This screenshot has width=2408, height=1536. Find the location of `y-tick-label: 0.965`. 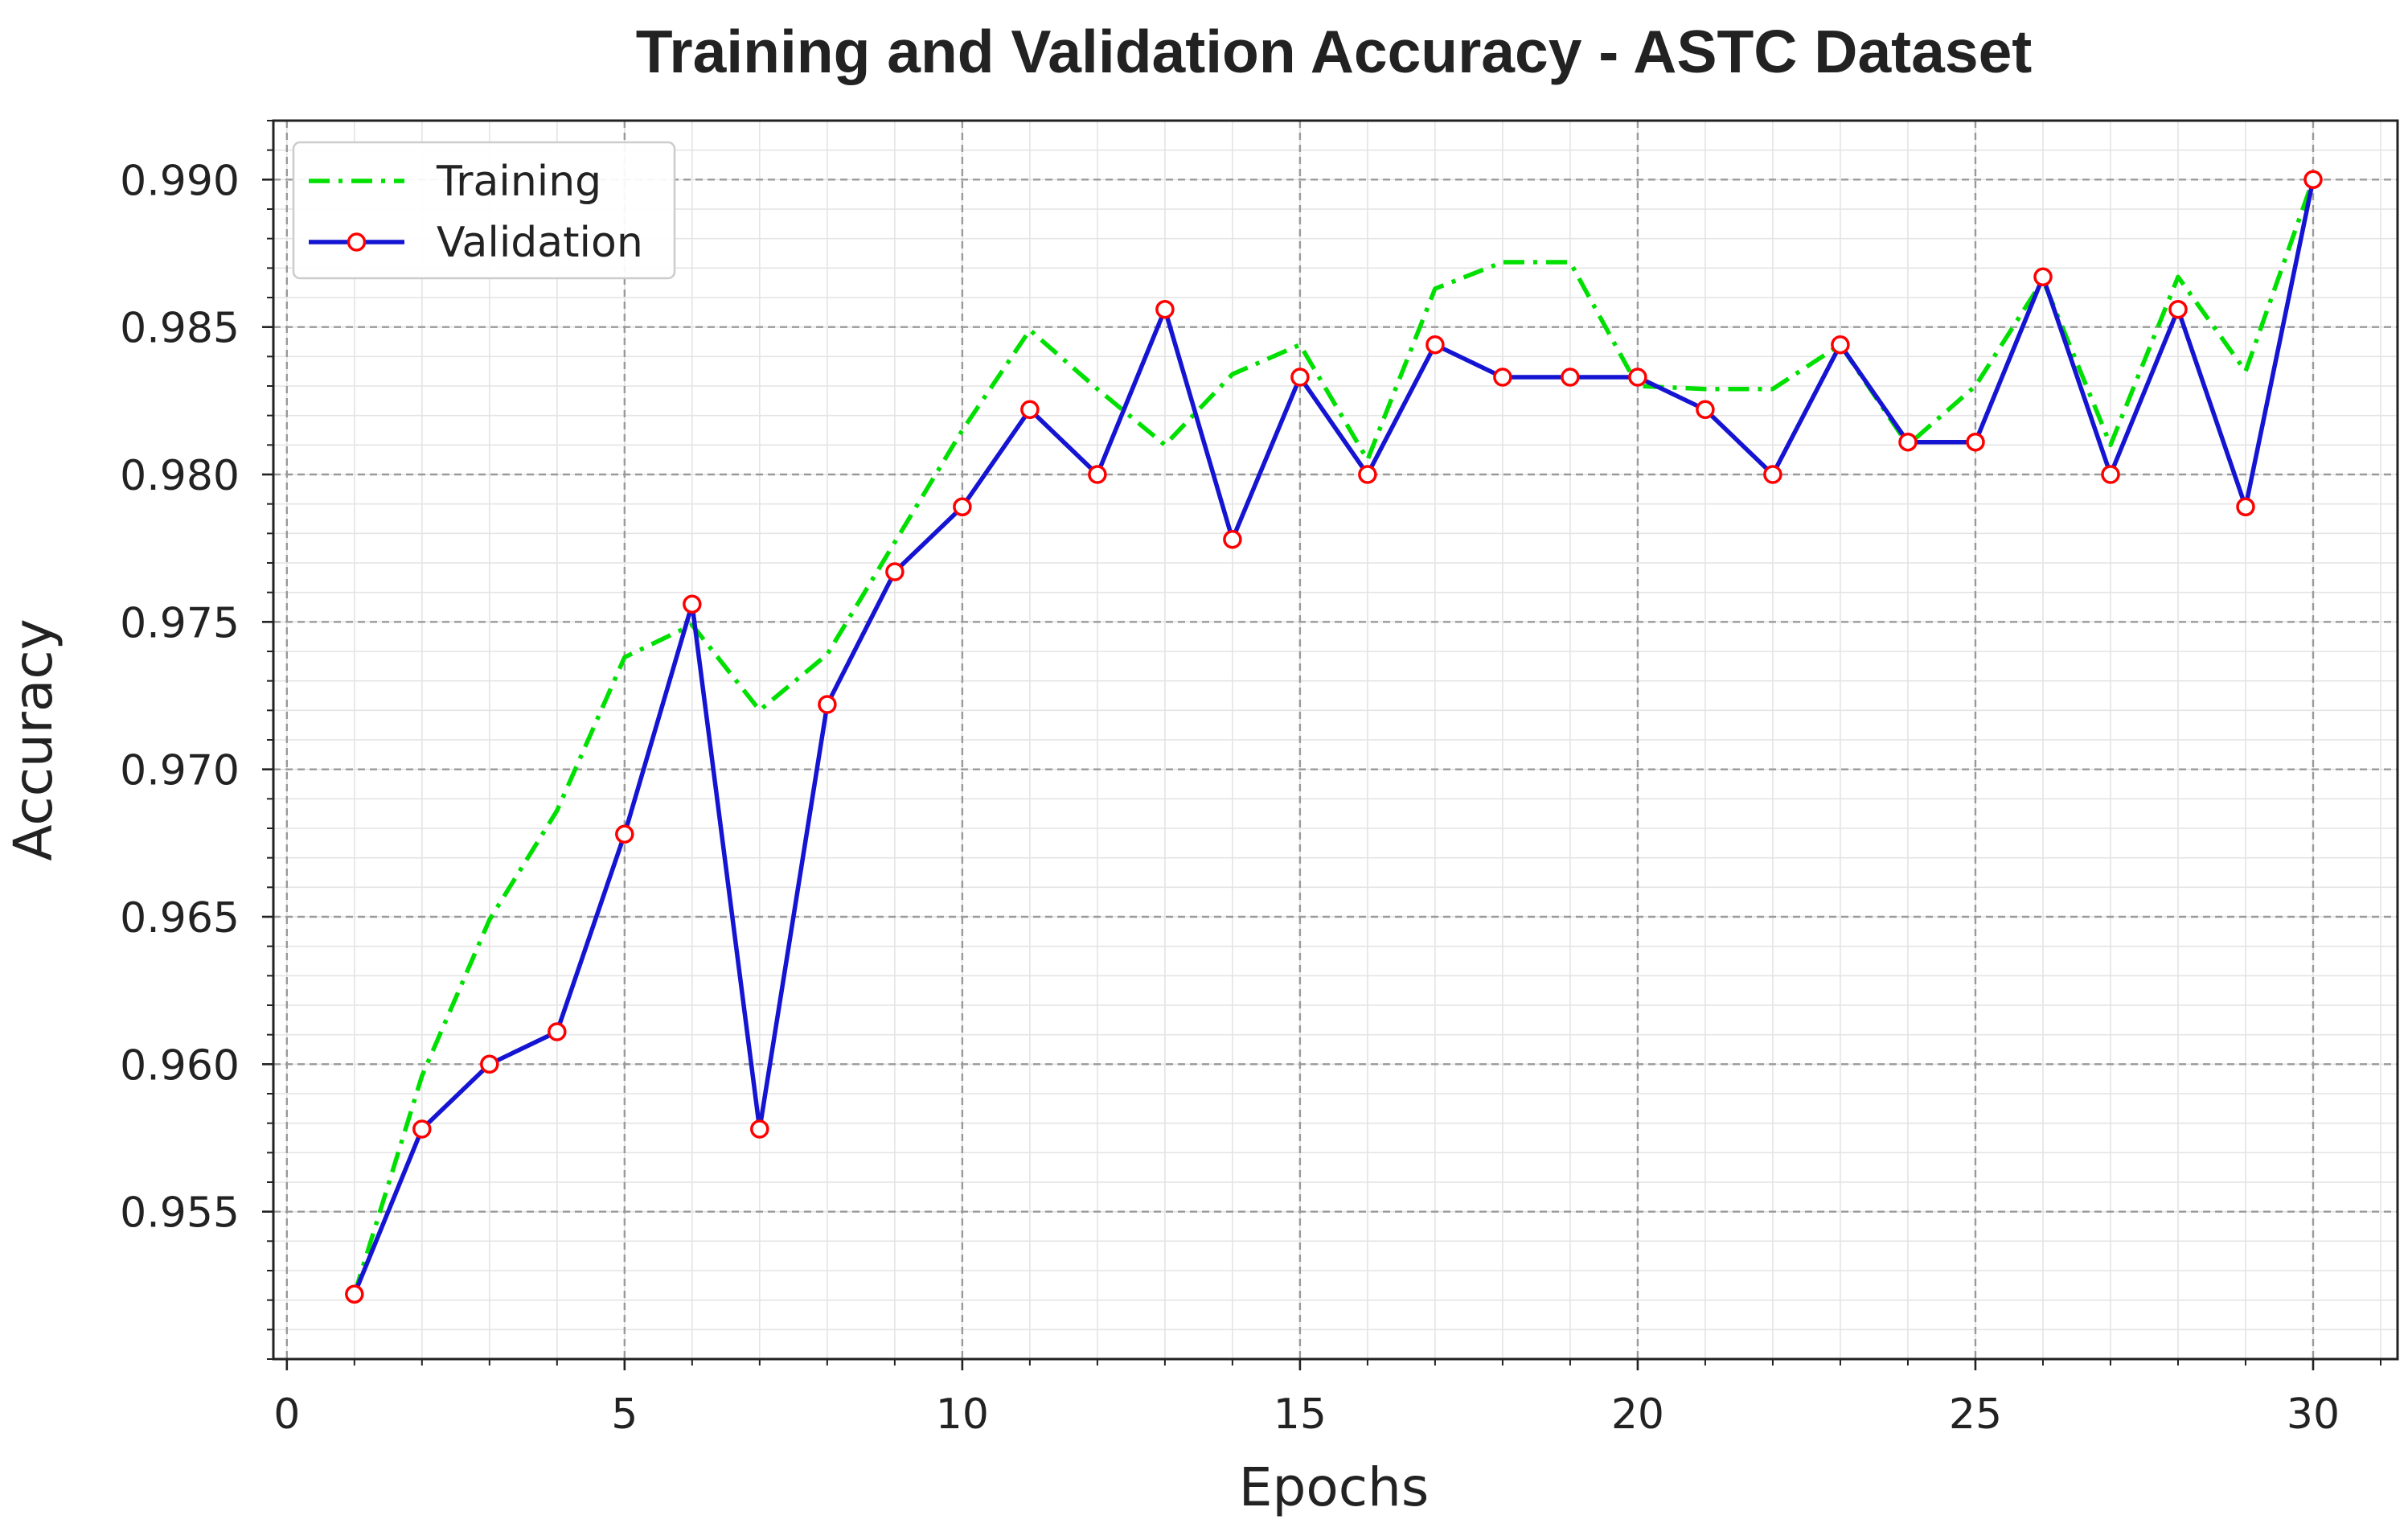

y-tick-label: 0.965 is located at coordinates (180, 918).